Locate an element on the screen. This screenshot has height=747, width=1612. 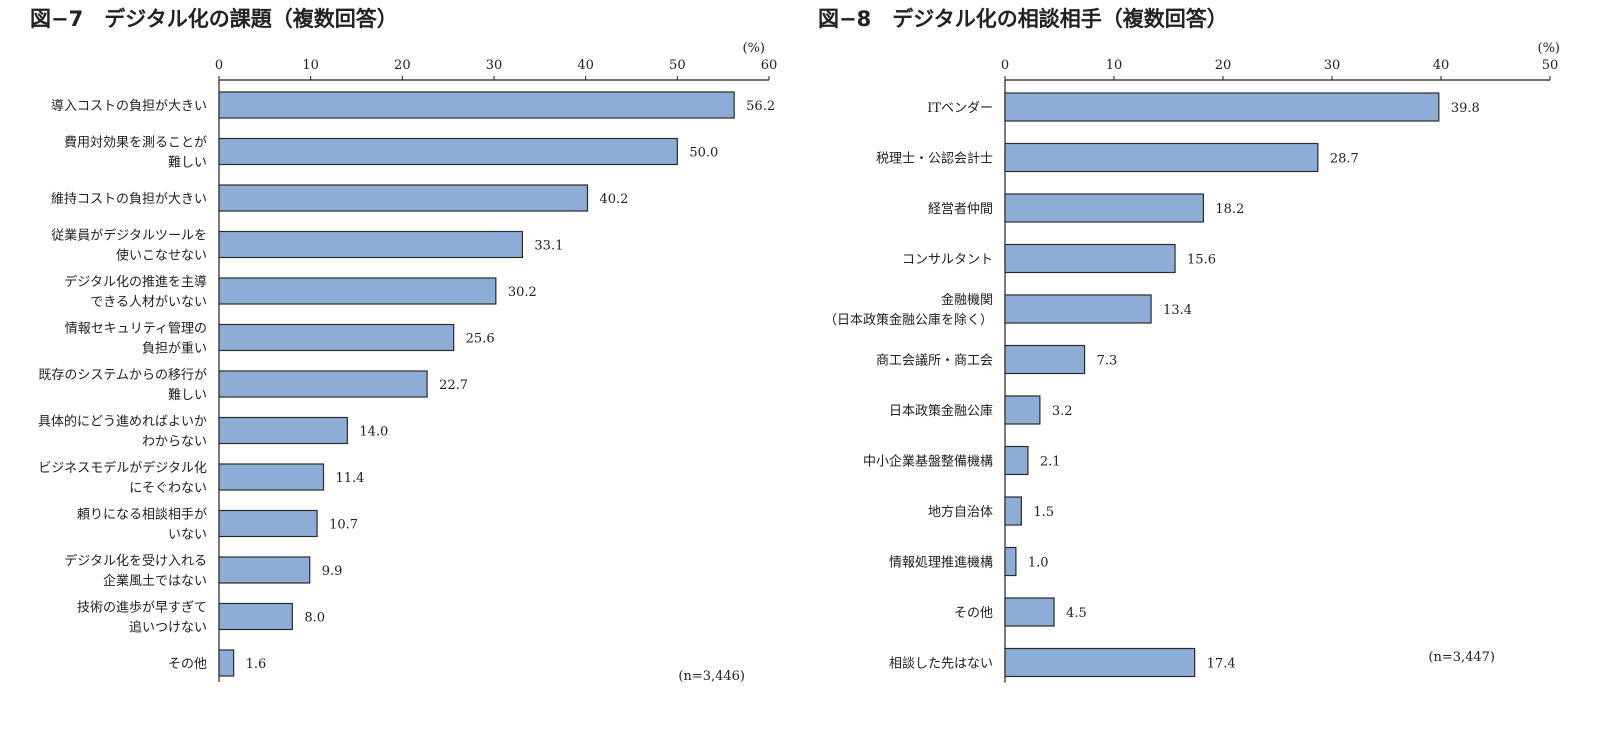
category-label: 既存のシステムからの移行が is located at coordinates (122, 375).